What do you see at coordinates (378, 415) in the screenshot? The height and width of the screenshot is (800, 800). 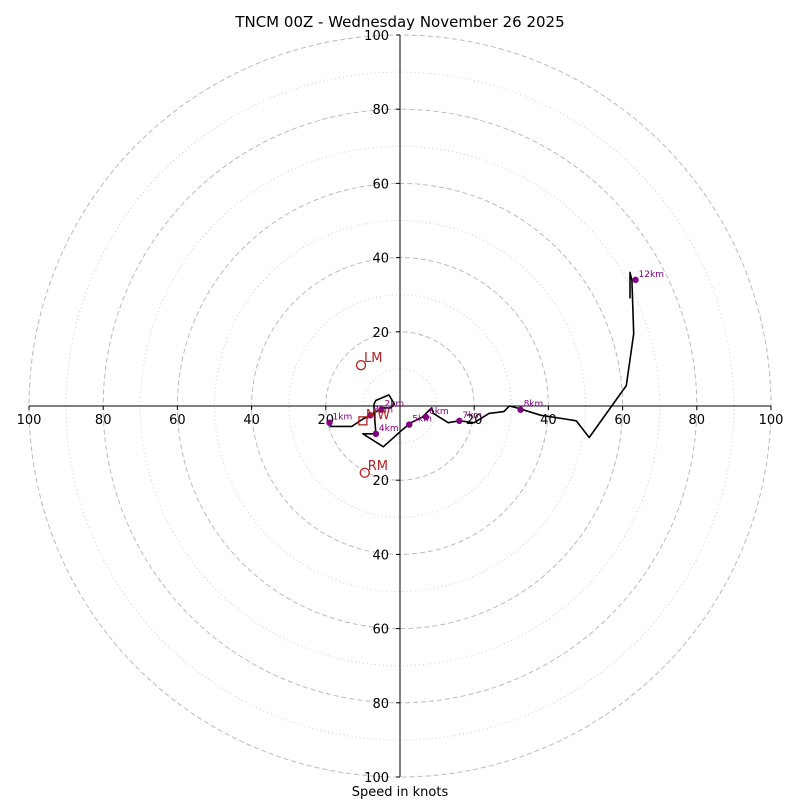 I see `mean-wind-label: MW` at bounding box center [378, 415].